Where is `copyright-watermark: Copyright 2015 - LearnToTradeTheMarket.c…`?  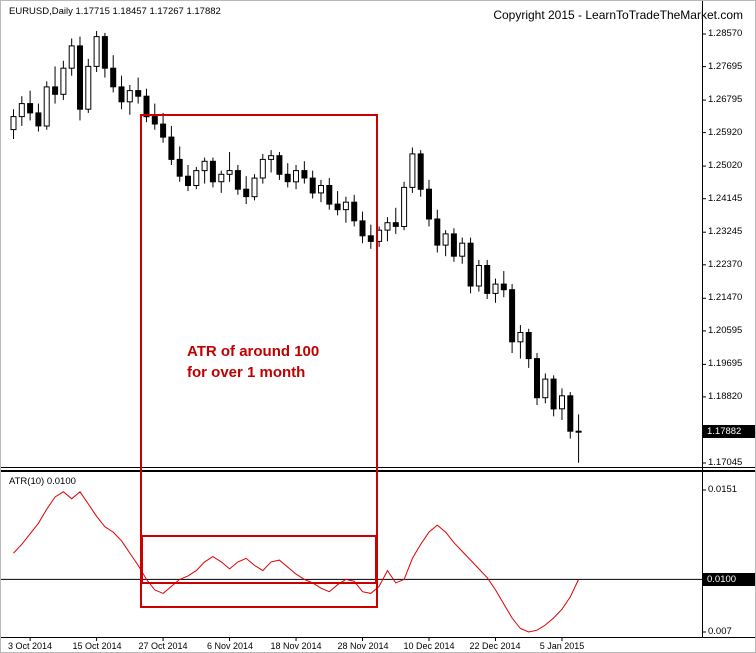
copyright-watermark: Copyright 2015 - LearnToTradeTheMarket.c… is located at coordinates (618, 15).